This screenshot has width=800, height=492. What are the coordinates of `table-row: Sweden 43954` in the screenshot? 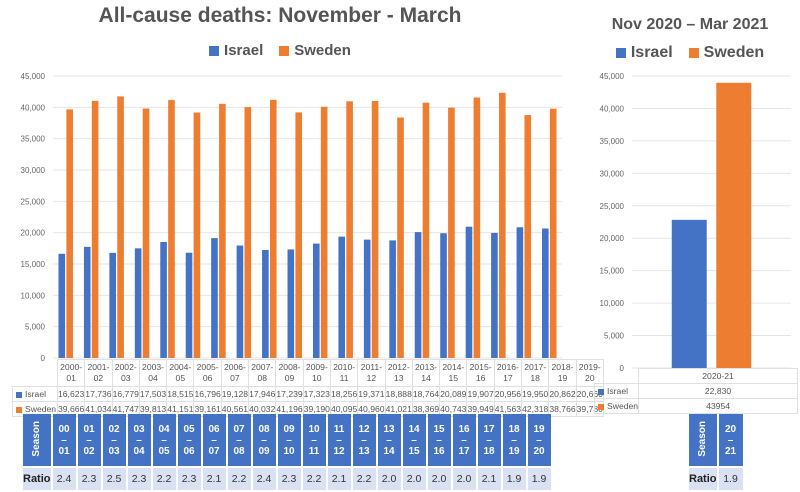 It's located at (696, 406).